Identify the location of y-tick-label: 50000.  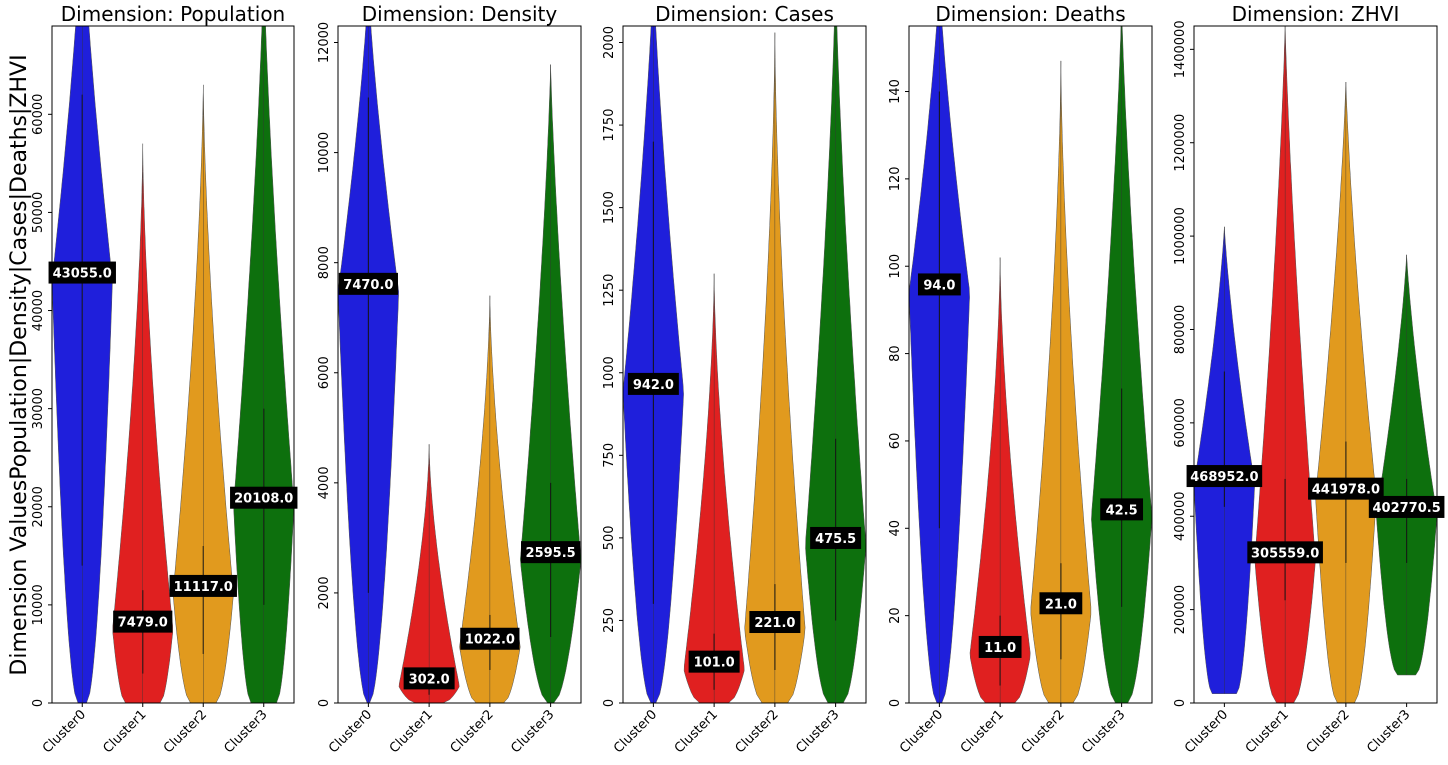
(38, 212).